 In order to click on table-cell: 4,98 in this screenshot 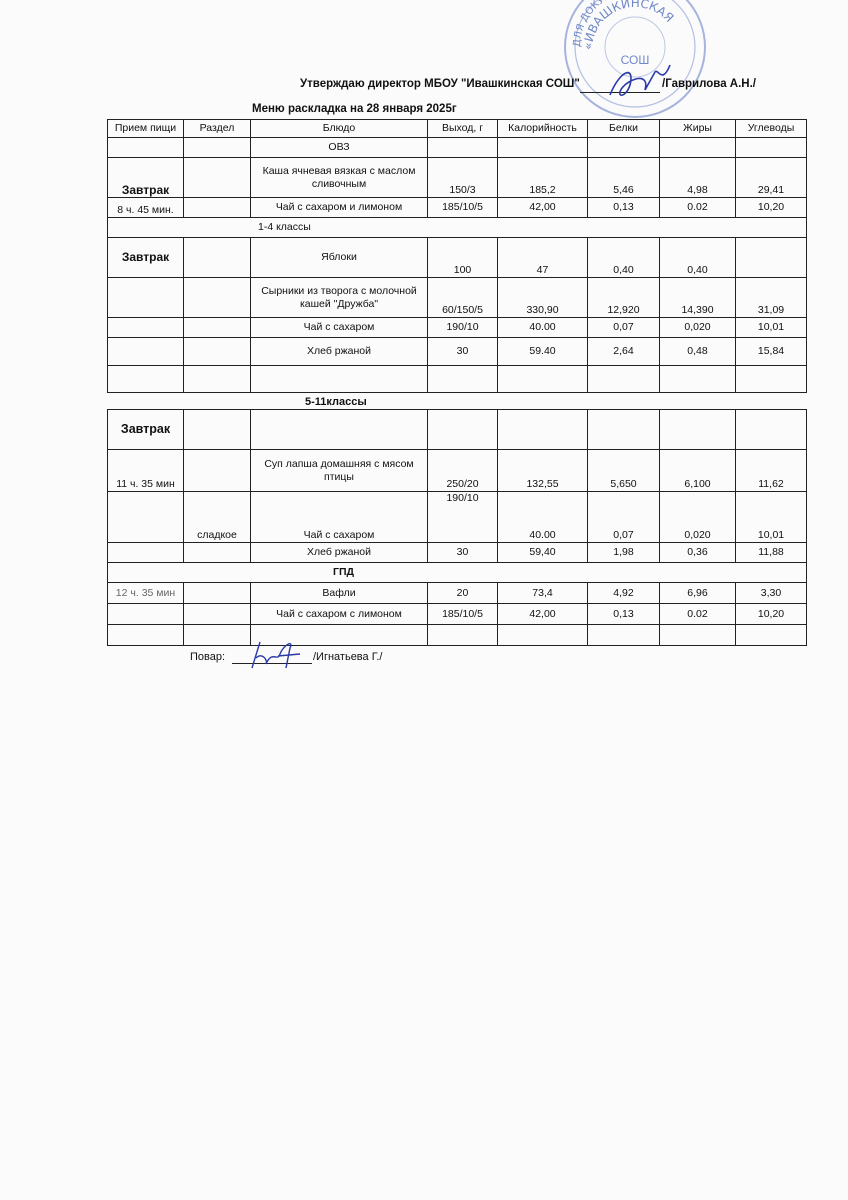, I will do `click(697, 177)`.